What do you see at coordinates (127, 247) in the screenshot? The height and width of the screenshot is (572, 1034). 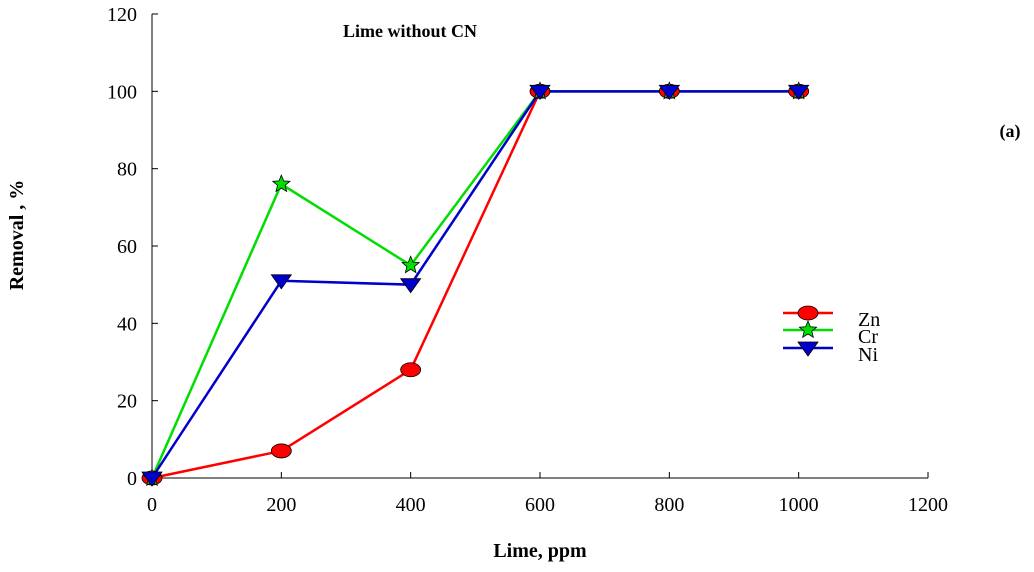 I see `y-tick-label: 60` at bounding box center [127, 247].